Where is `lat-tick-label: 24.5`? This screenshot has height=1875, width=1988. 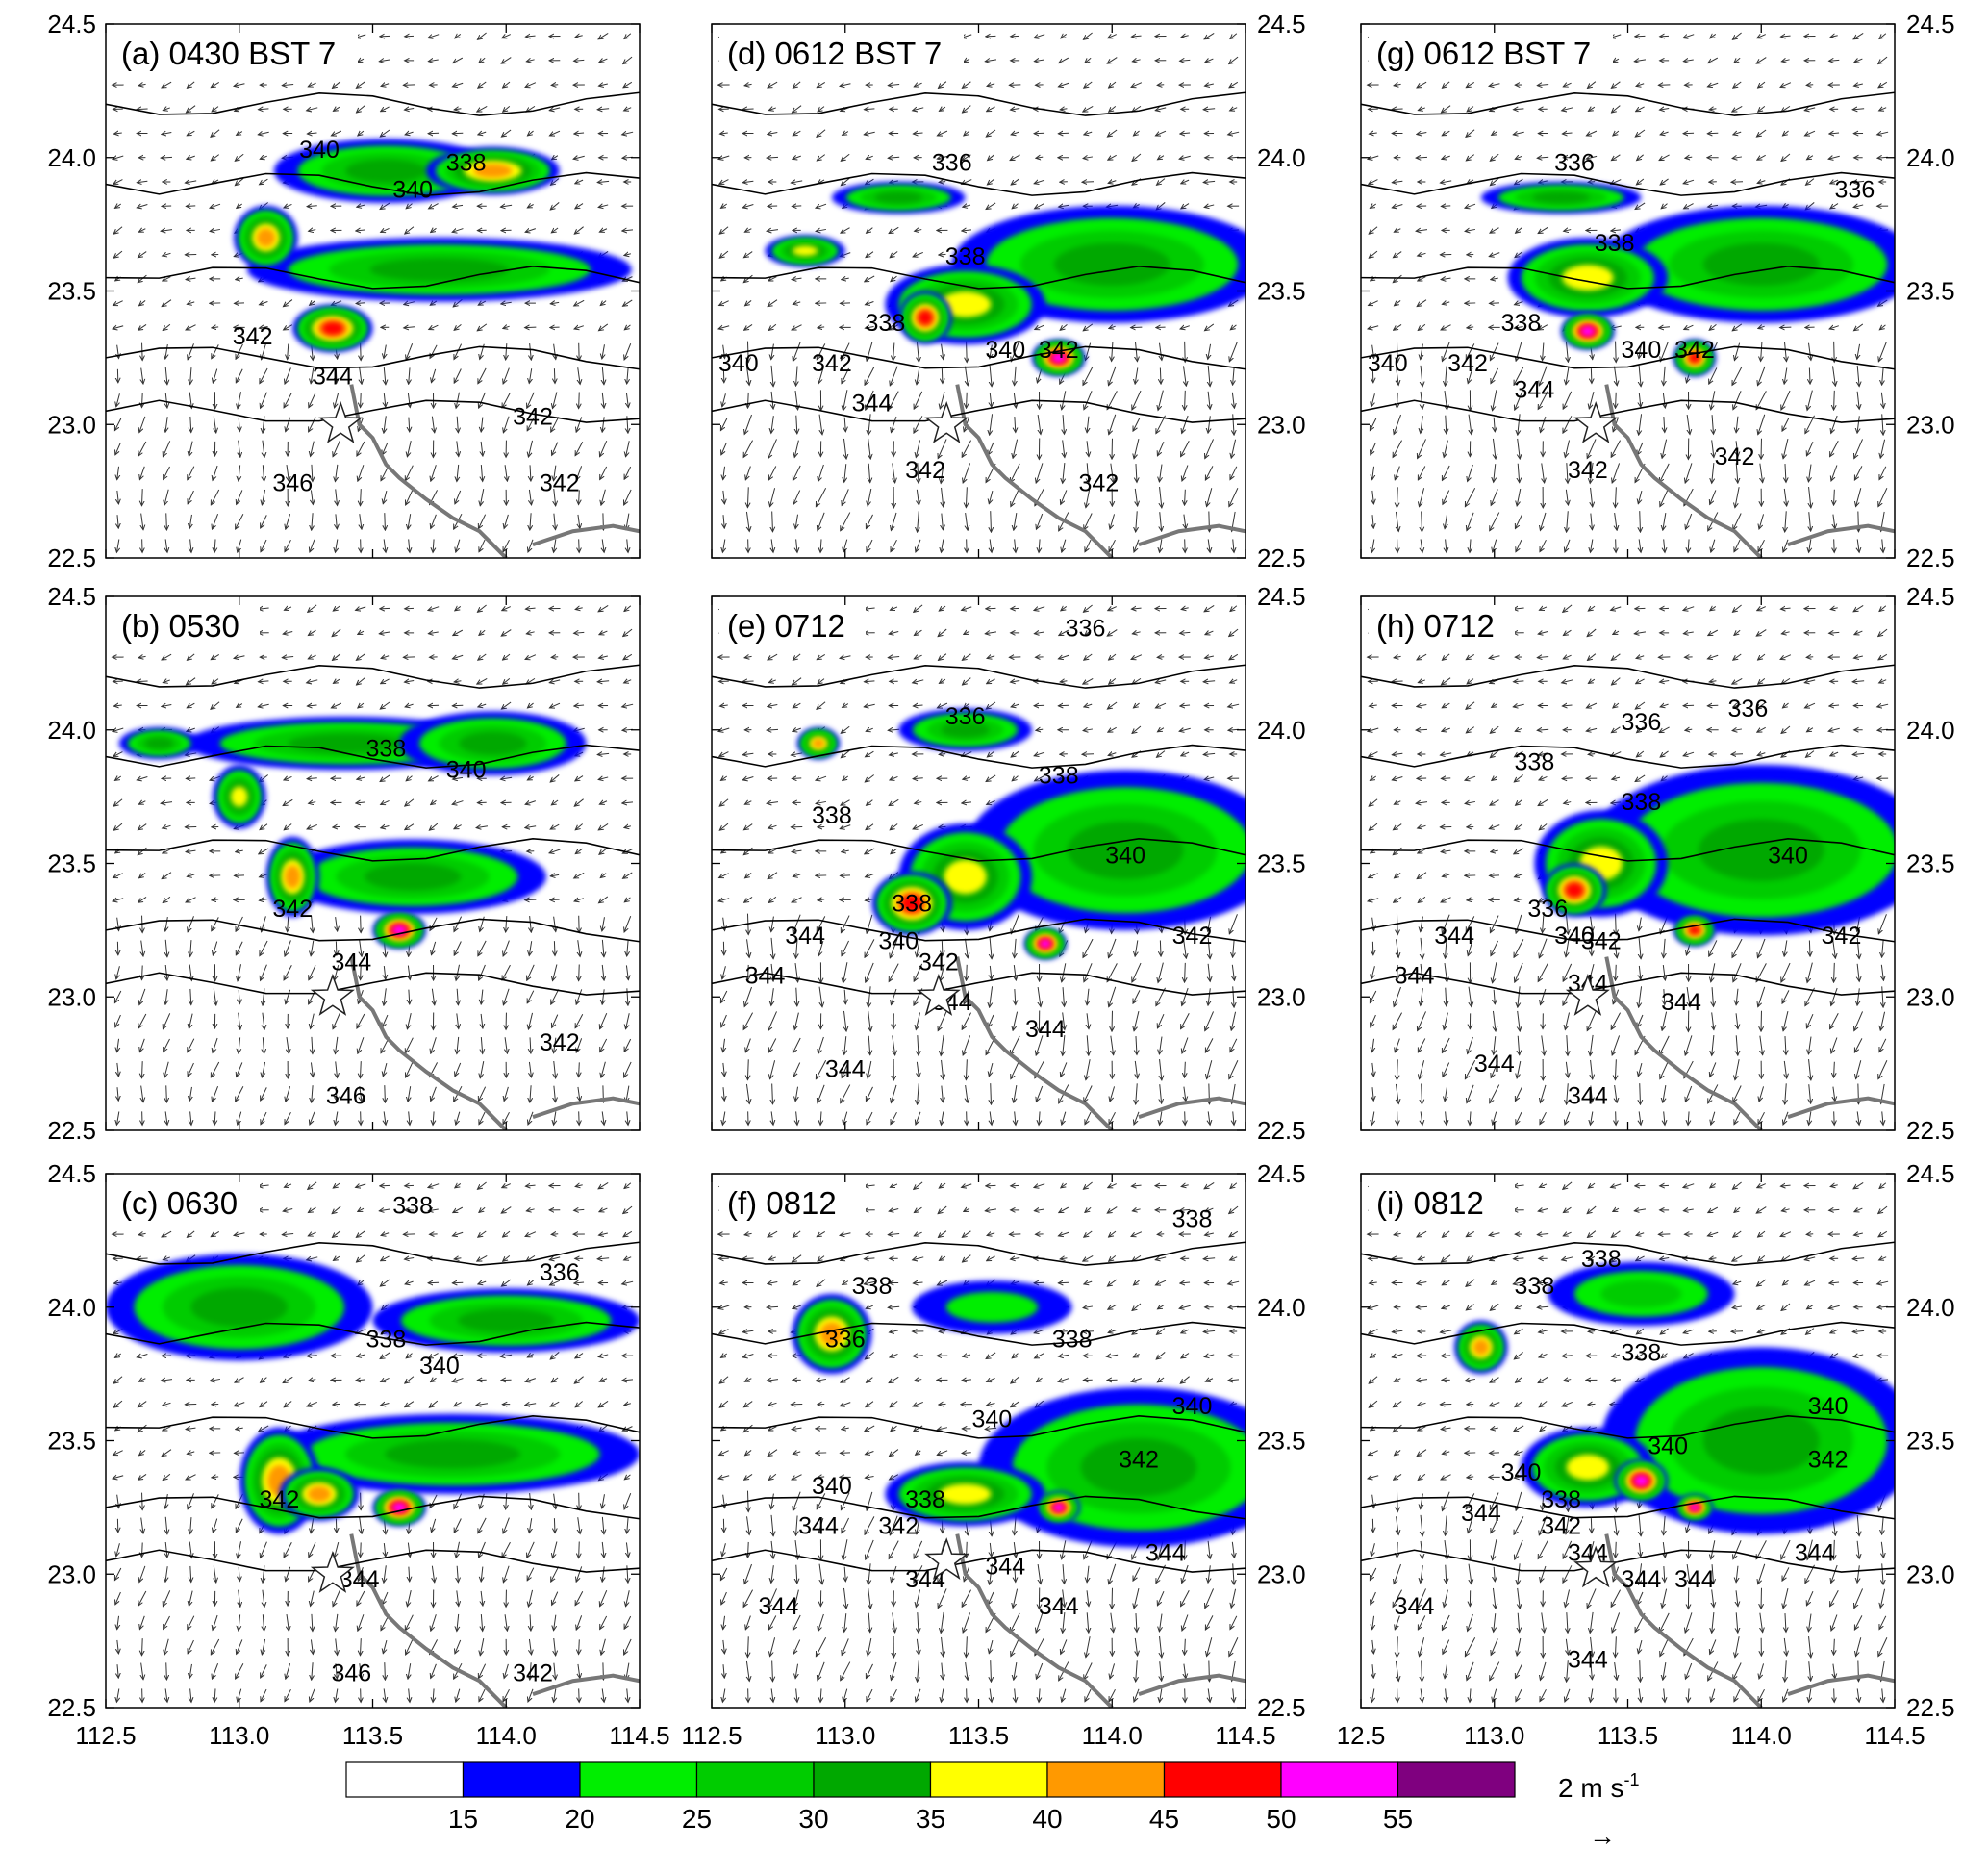 lat-tick-label: 24.5 is located at coordinates (1281, 596).